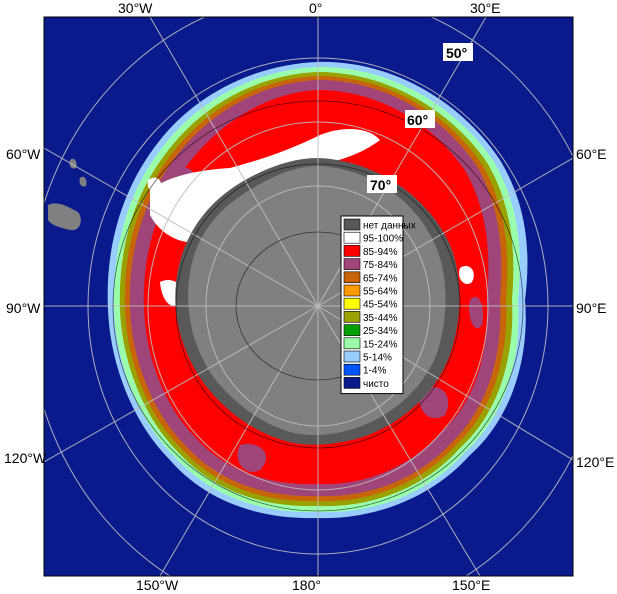 The width and height of the screenshot is (617, 594). Describe the element at coordinates (380, 344) in the screenshot. I see `legend-label: 15-24%` at that location.